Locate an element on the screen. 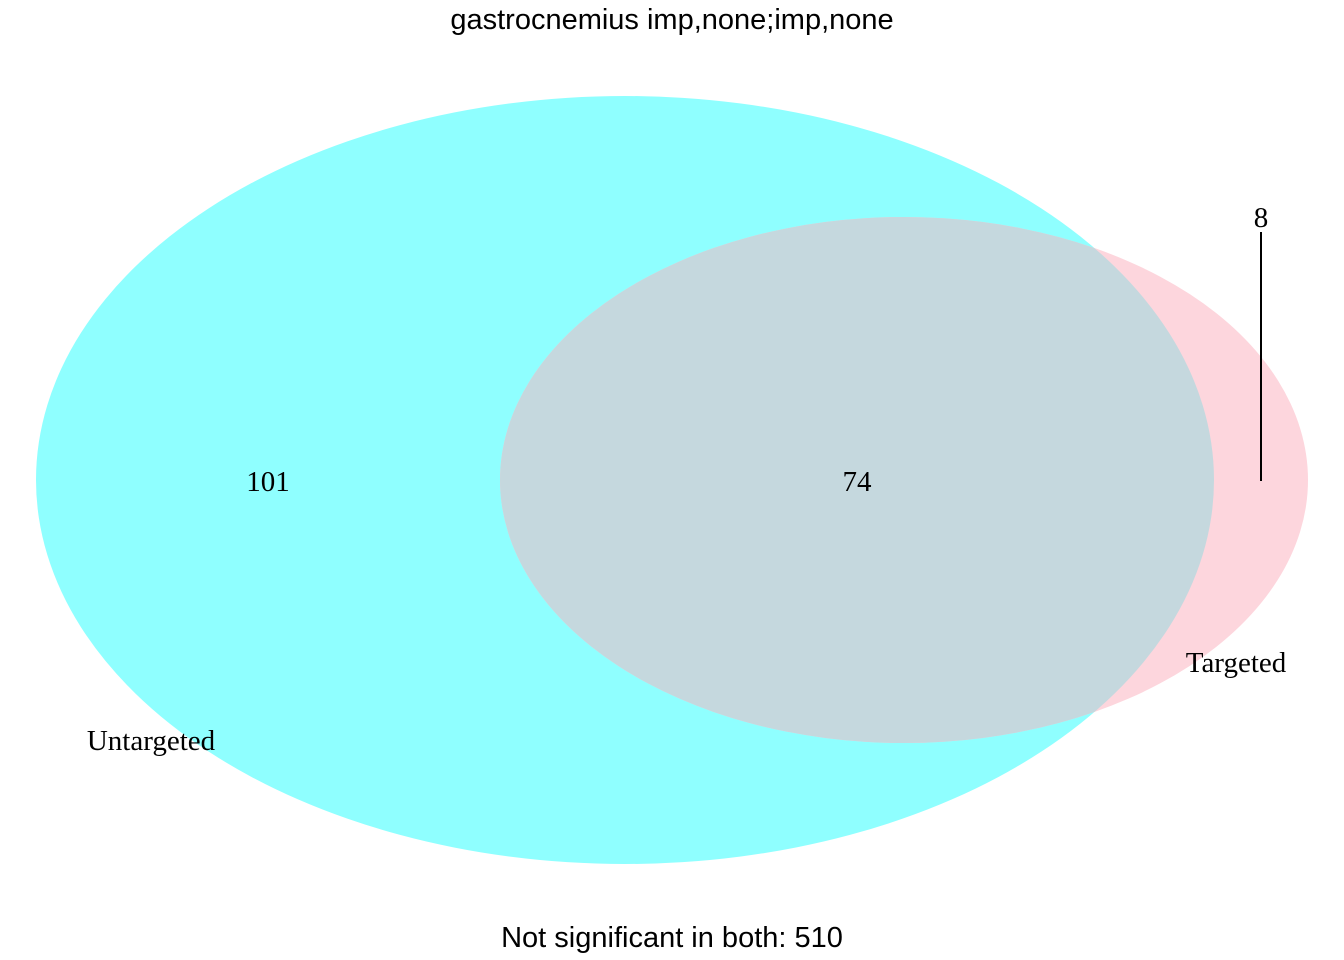 Image resolution: width=1344 pixels, height=960 pixels. not-significant-note: Not significant in both: 510 is located at coordinates (672, 938).